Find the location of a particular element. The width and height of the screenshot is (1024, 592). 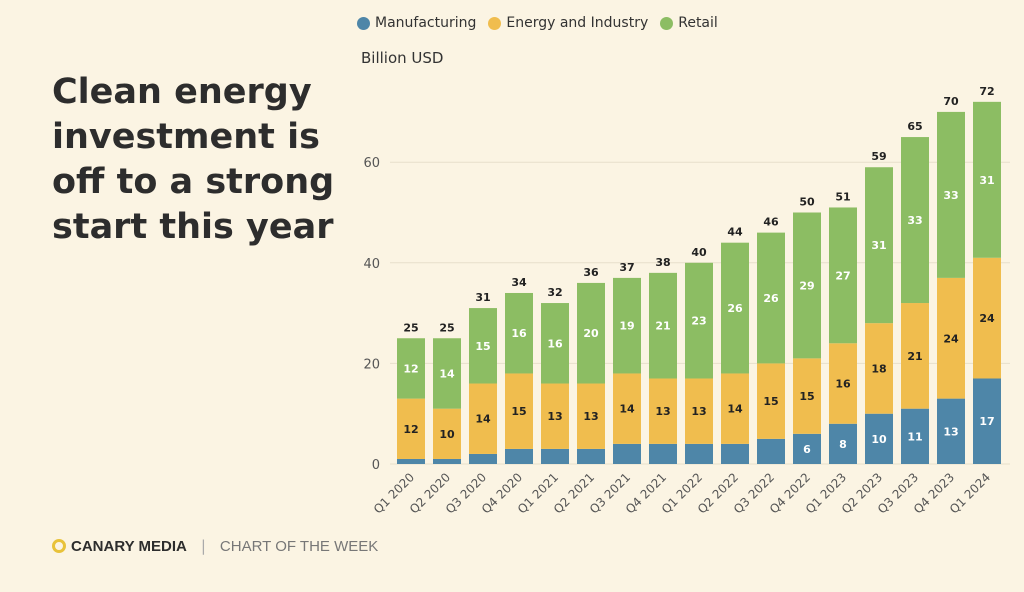

brand-name: CANARY MEDIA is located at coordinates (129, 546).